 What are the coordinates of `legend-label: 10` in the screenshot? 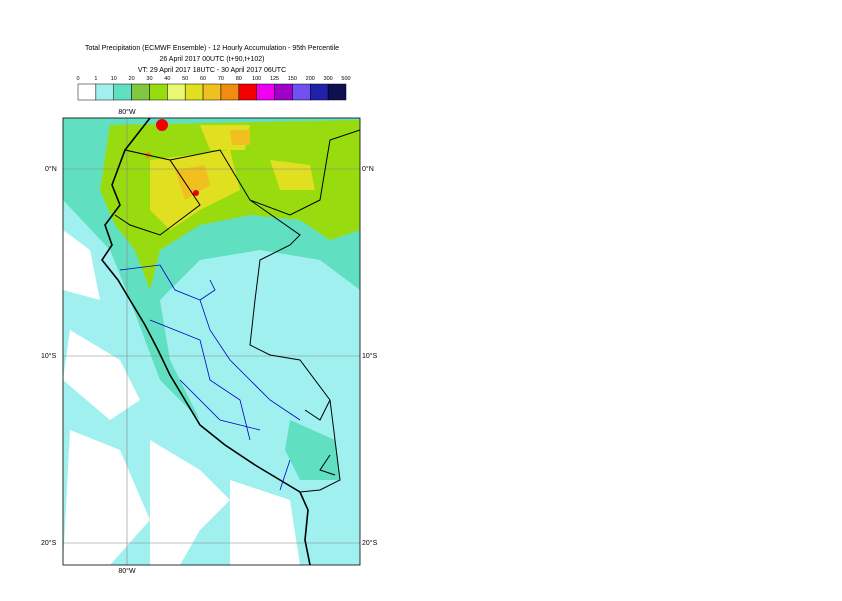 It's located at (114, 79).